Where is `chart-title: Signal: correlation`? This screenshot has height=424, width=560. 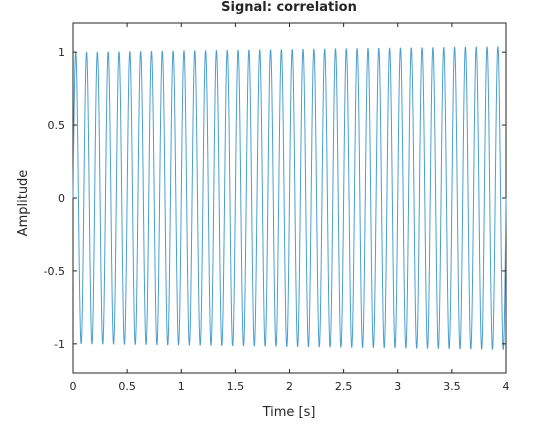
chart-title: Signal: correlation is located at coordinates (289, 7).